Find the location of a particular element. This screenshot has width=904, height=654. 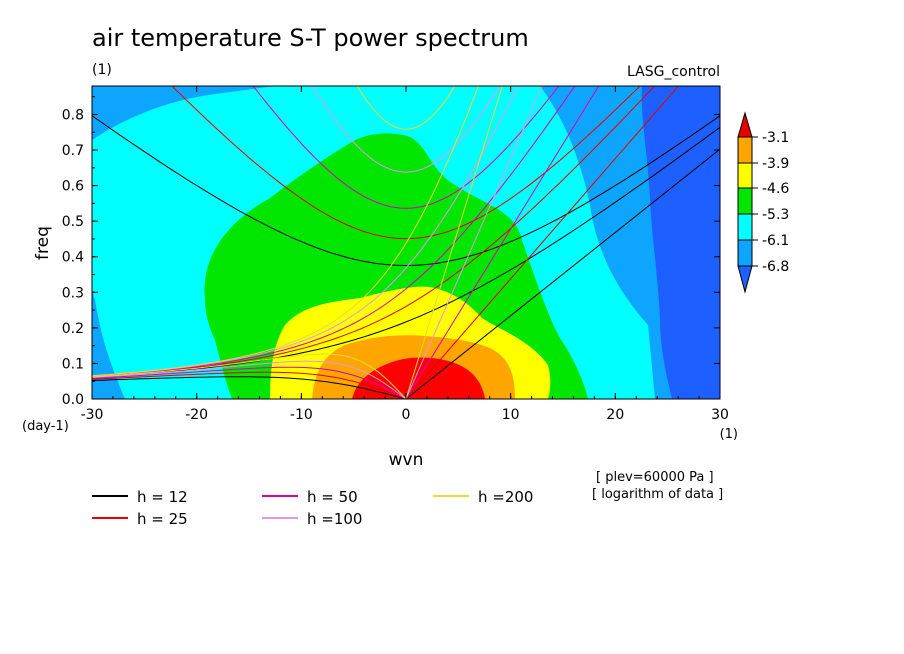

colorbar: -3.1 -3.9 -4.6 -5.3 -6.1 -6.8 is located at coordinates (763, 202).